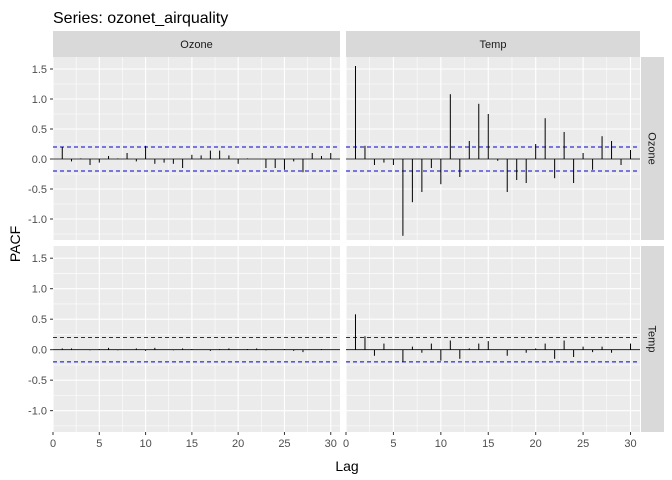 This screenshot has width=672, height=480. What do you see at coordinates (15, 244) in the screenshot?
I see `y-axis-label: PACF` at bounding box center [15, 244].